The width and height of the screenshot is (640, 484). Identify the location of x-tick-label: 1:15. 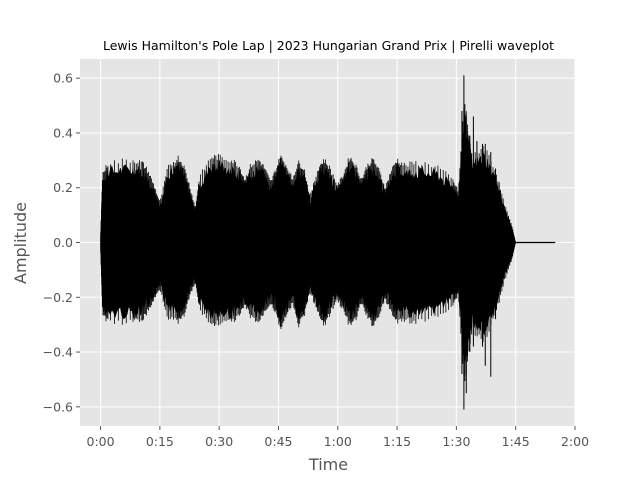
(397, 441).